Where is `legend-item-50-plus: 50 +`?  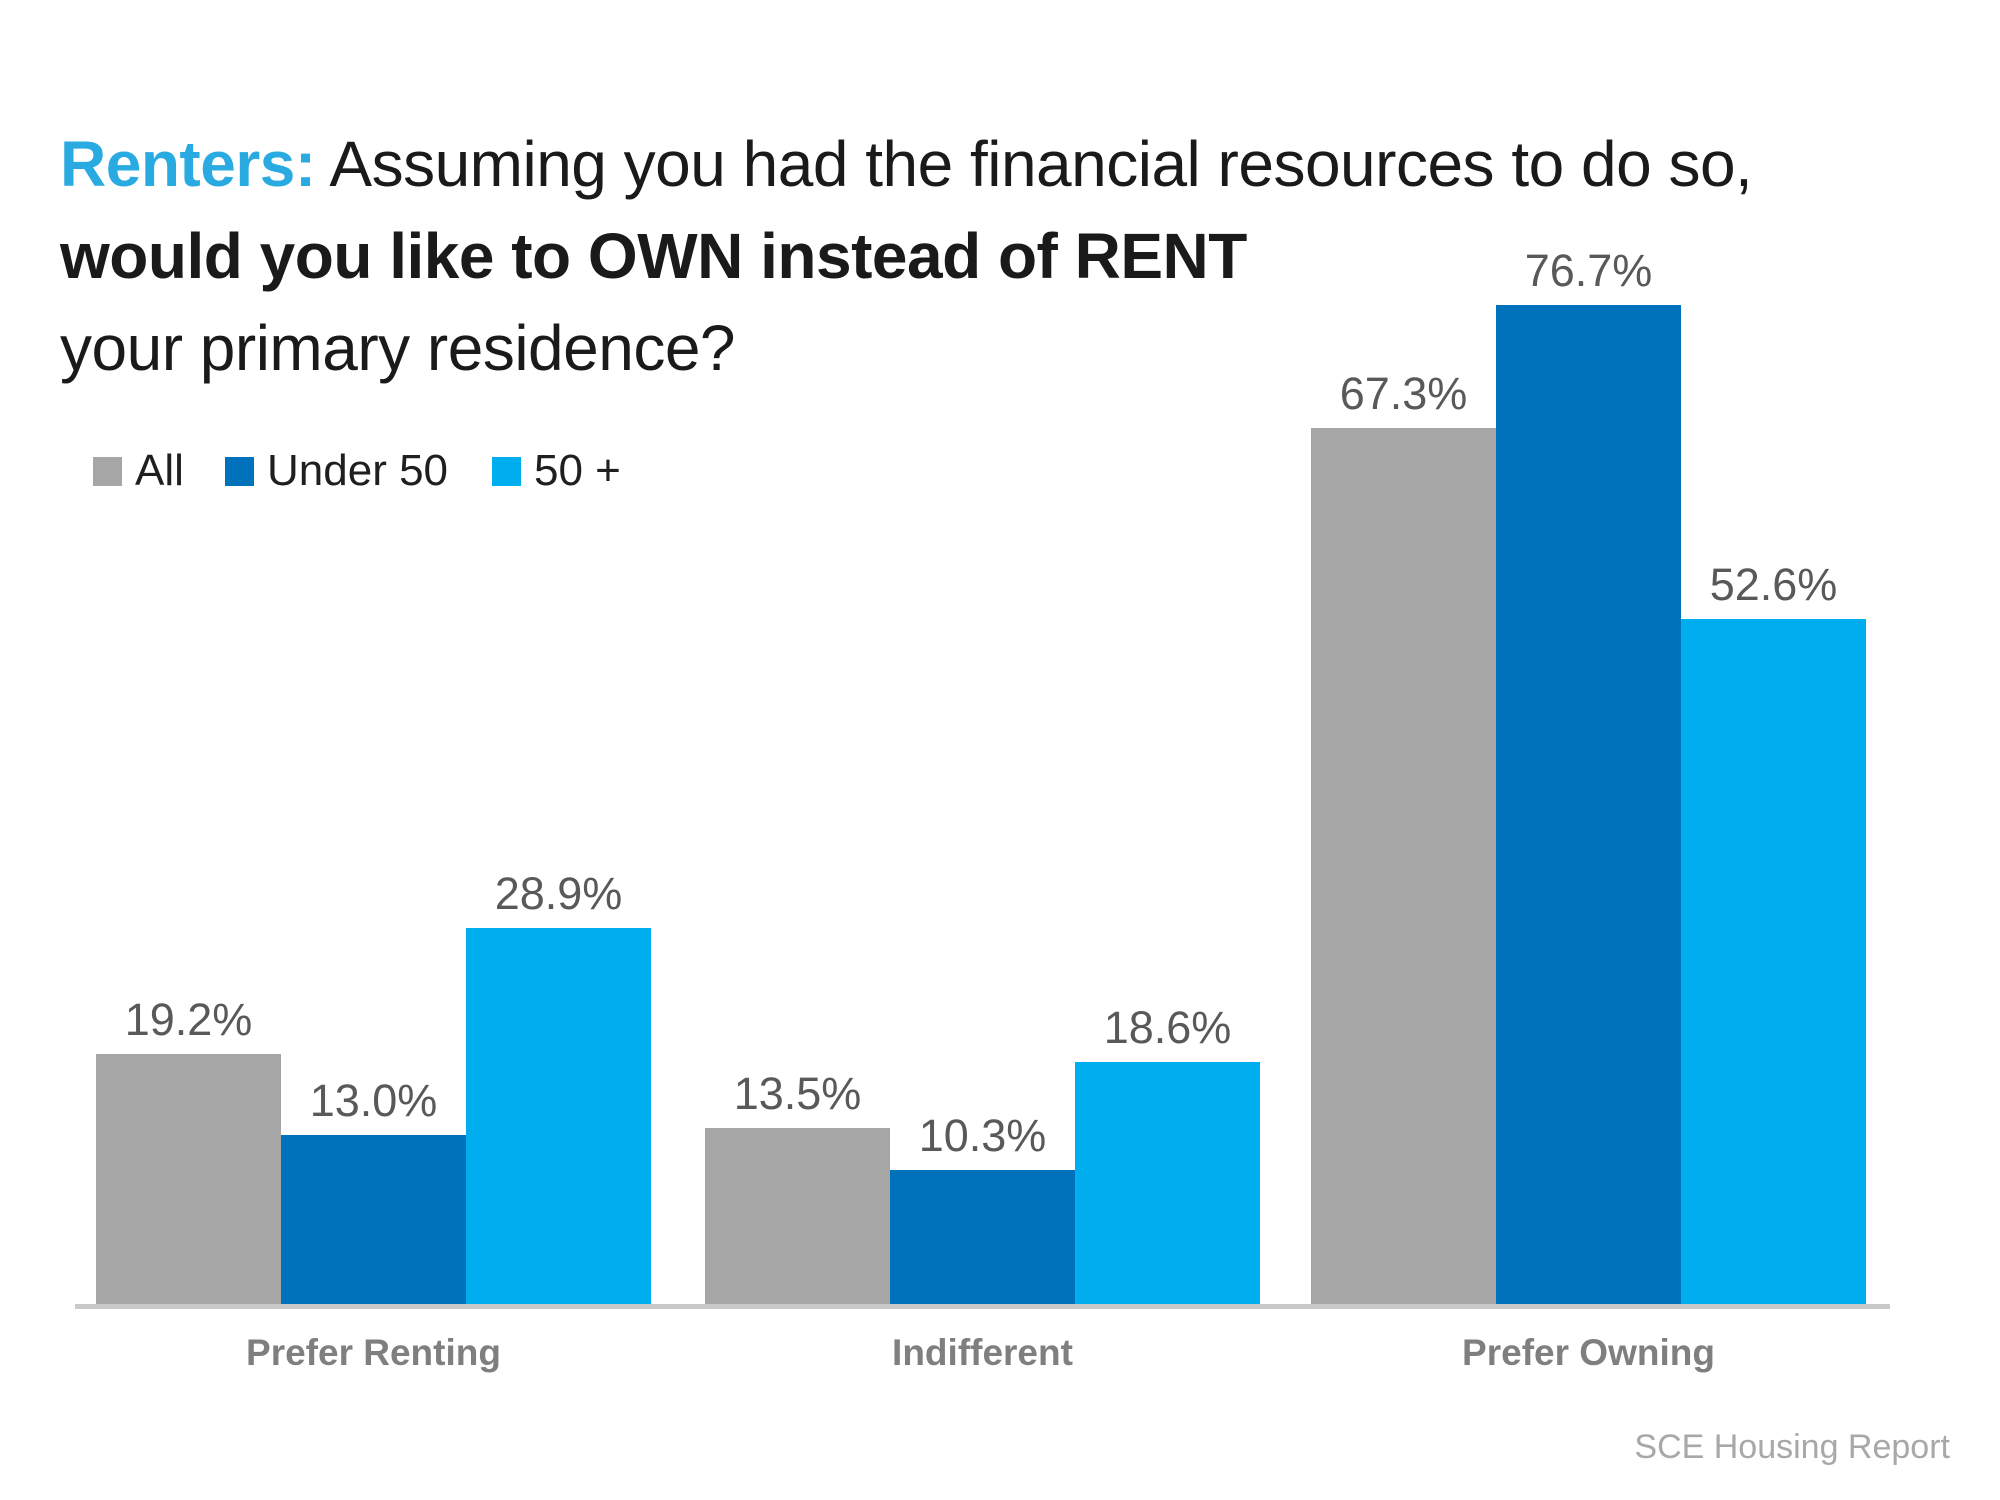 legend-item-50-plus: 50 + is located at coordinates (556, 471).